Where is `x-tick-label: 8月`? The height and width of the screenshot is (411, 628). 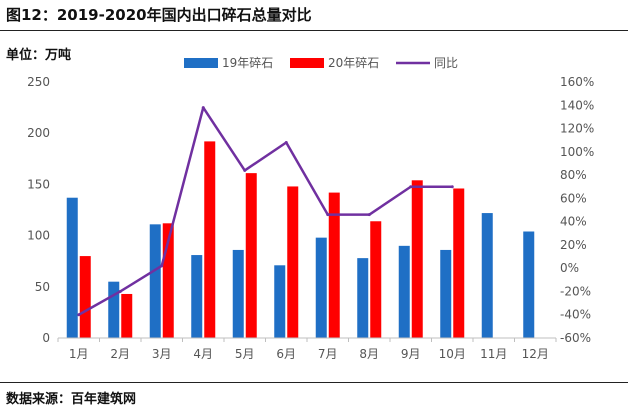
x-tick-label: 8月 is located at coordinates (369, 354).